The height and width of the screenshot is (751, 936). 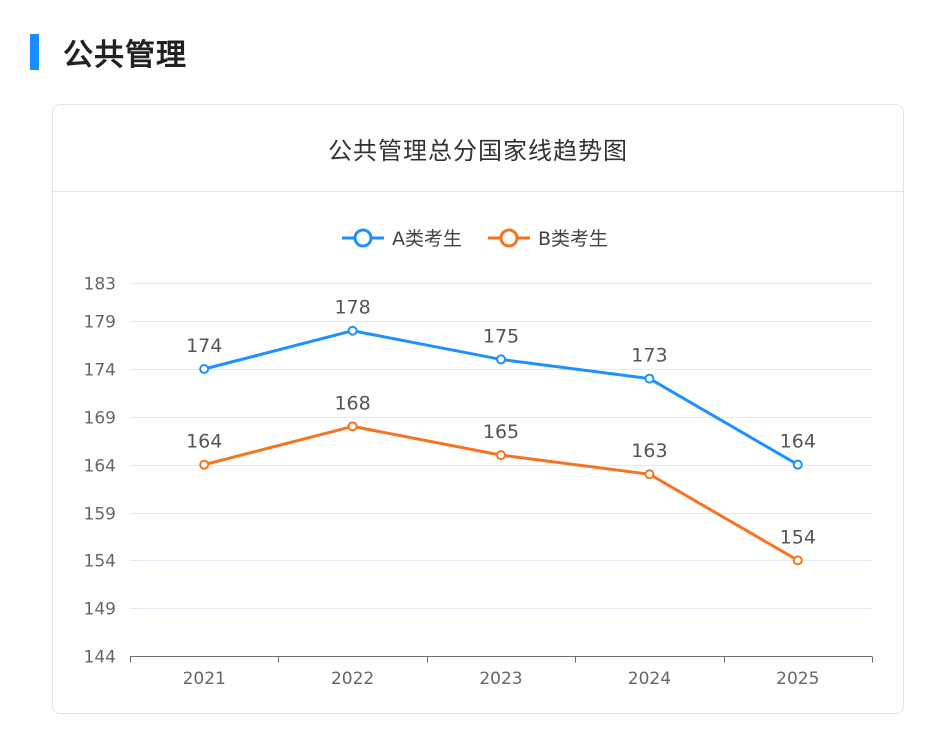 I want to click on series-line-a, so click(x=501, y=397).